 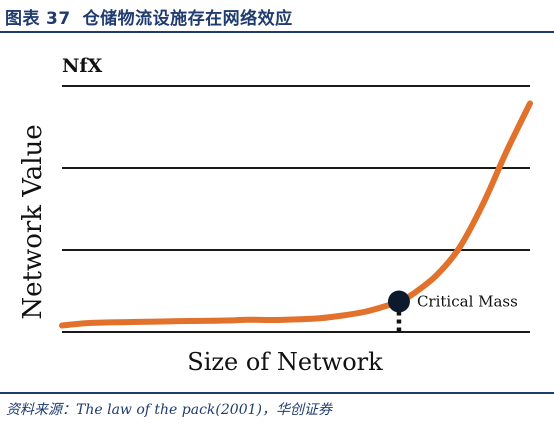 What do you see at coordinates (169, 410) in the screenshot?
I see `source-note: 资料来源：The law of the pack(2001)，华创证券` at bounding box center [169, 410].